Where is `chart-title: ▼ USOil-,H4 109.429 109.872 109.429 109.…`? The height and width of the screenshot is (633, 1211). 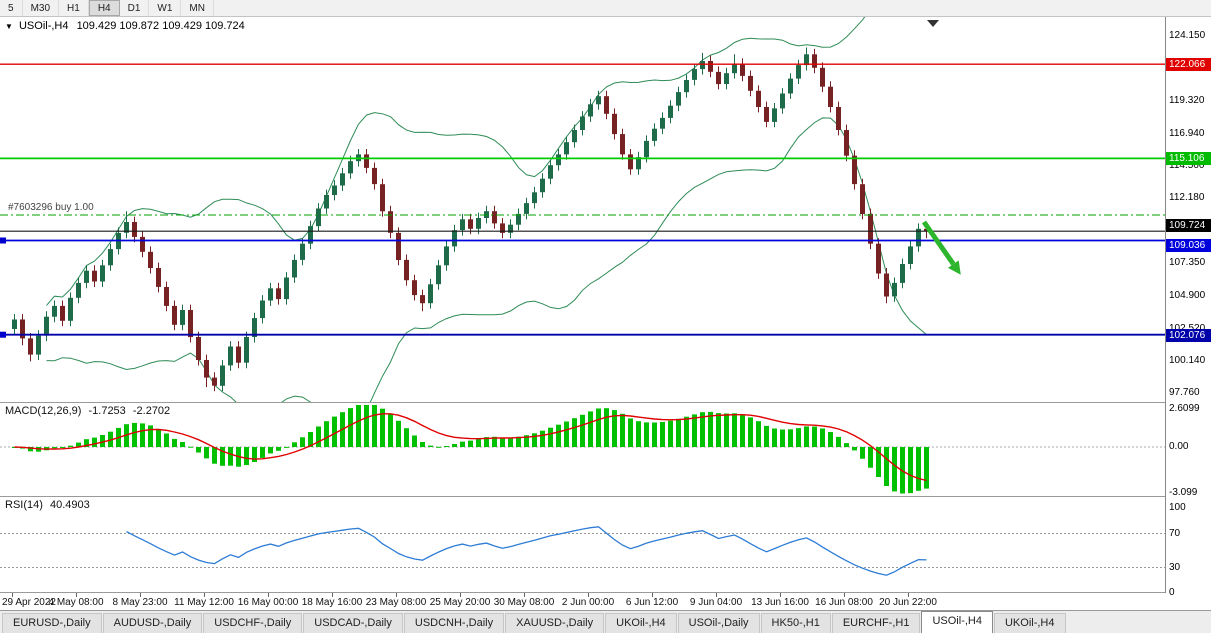 chart-title: ▼ USOil-,H4 109.429 109.872 109.429 109.… is located at coordinates (125, 26).